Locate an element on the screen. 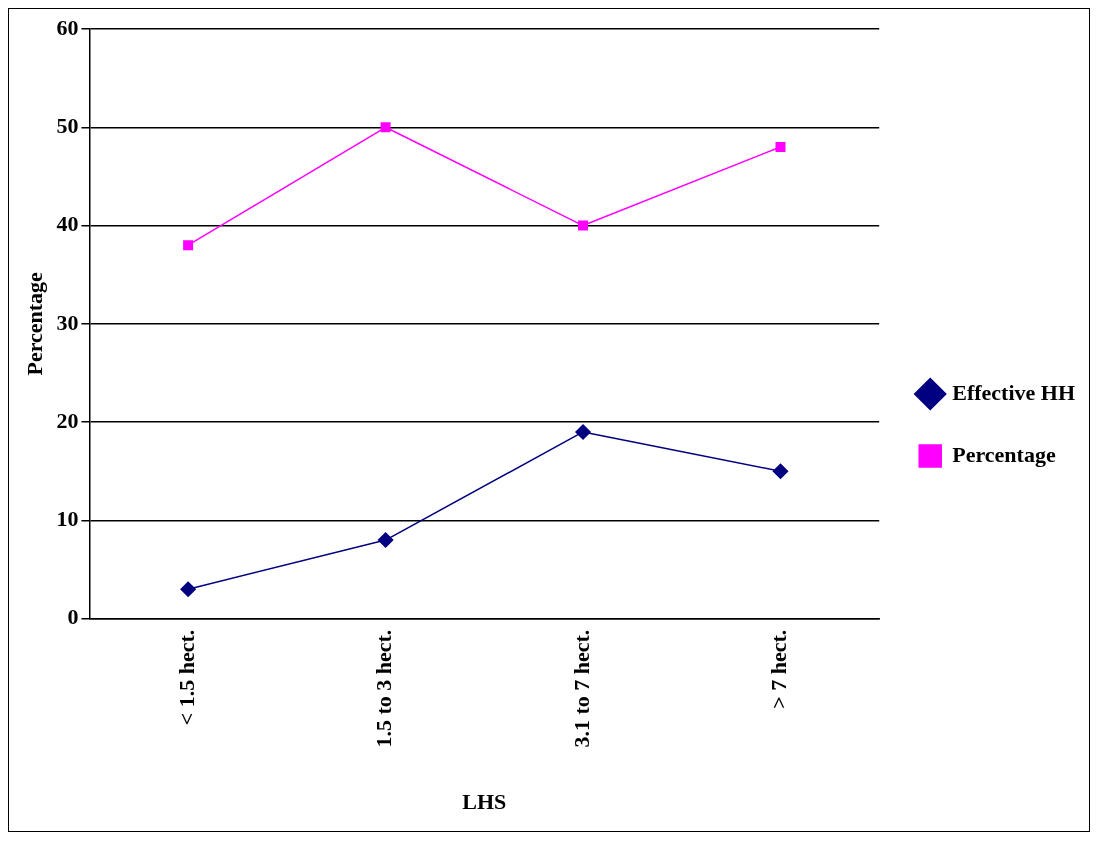 The image size is (1099, 841). y-tick-label: 60 is located at coordinates (67, 27).